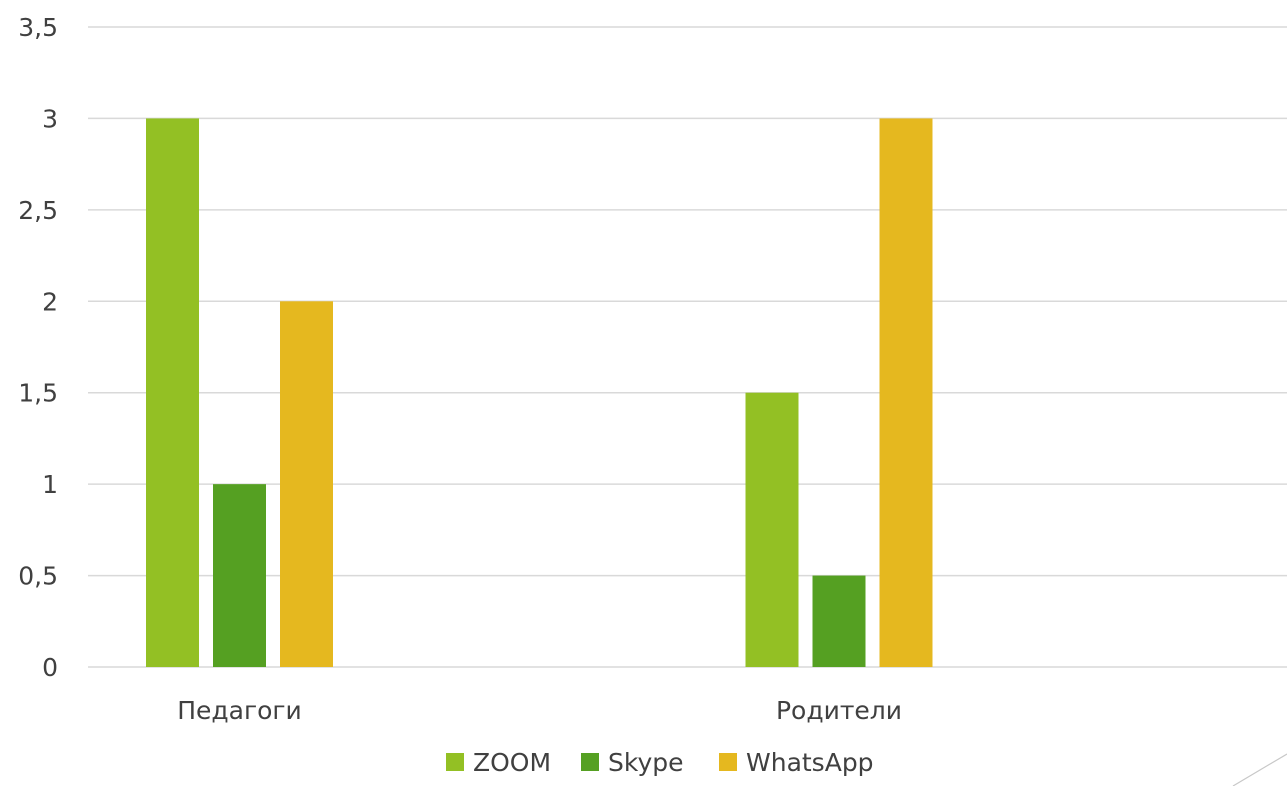 The image size is (1287, 786). I want to click on x-axis-categories: Педагоги Родители, so click(539, 710).